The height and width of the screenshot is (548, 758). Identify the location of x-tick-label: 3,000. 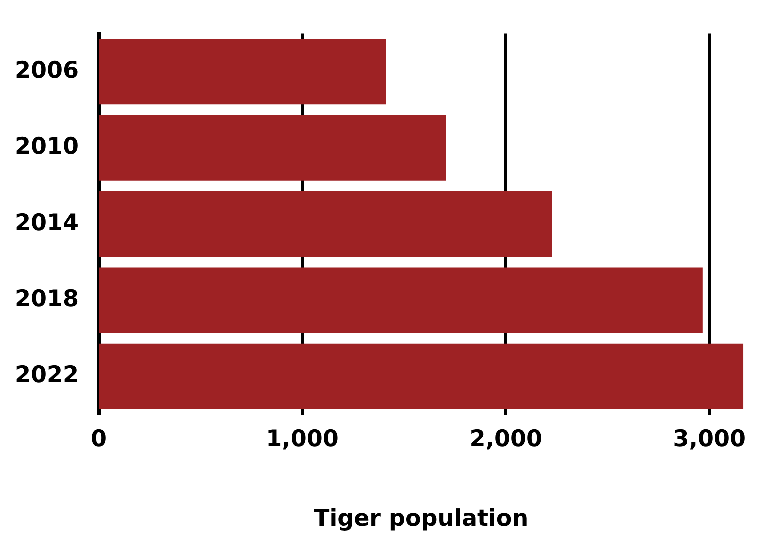
(709, 439).